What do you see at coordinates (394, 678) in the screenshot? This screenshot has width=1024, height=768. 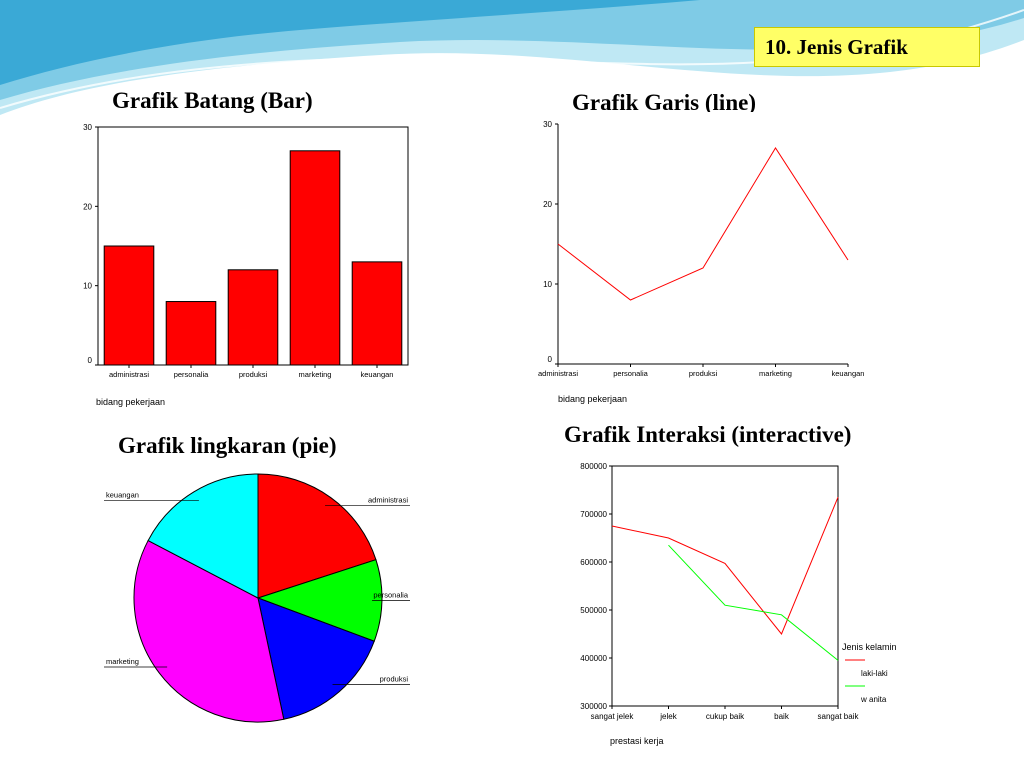 I see `slice-label: produksi` at bounding box center [394, 678].